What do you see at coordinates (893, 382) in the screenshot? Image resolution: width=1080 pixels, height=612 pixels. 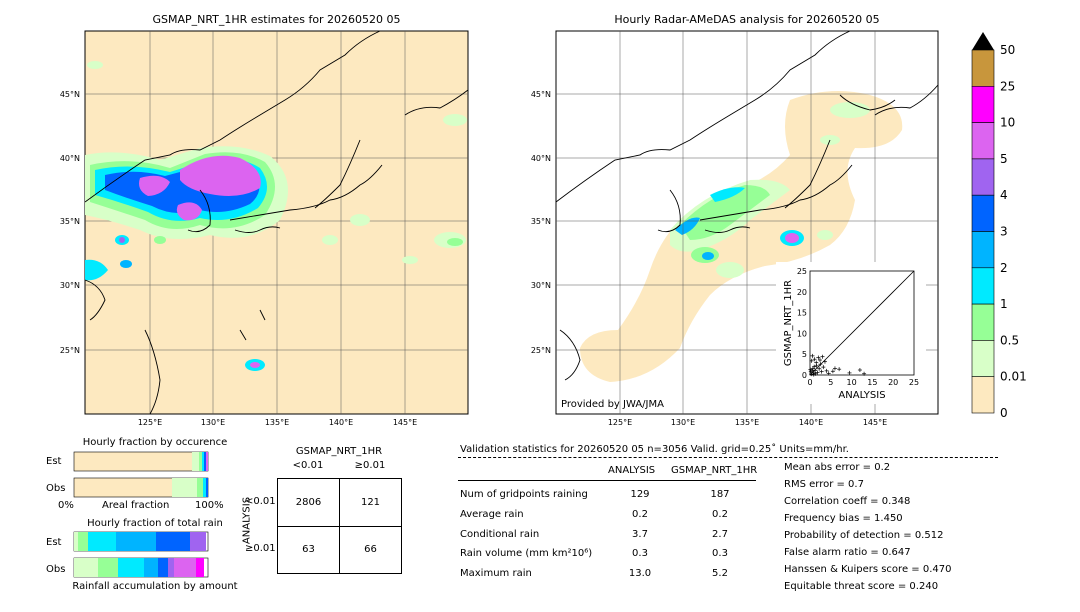 I see `scatter-x-tick: 20` at bounding box center [893, 382].